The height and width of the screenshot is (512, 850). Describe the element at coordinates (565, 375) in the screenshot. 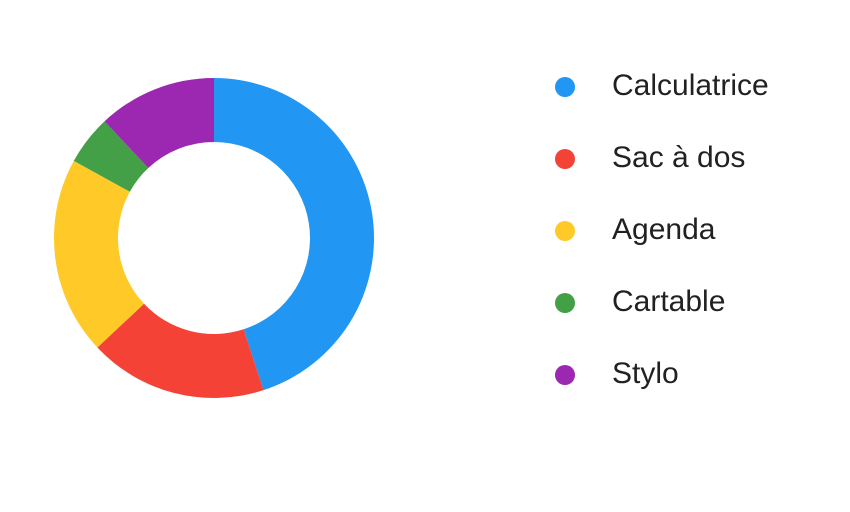

I see `legend-dot-stylo` at that location.